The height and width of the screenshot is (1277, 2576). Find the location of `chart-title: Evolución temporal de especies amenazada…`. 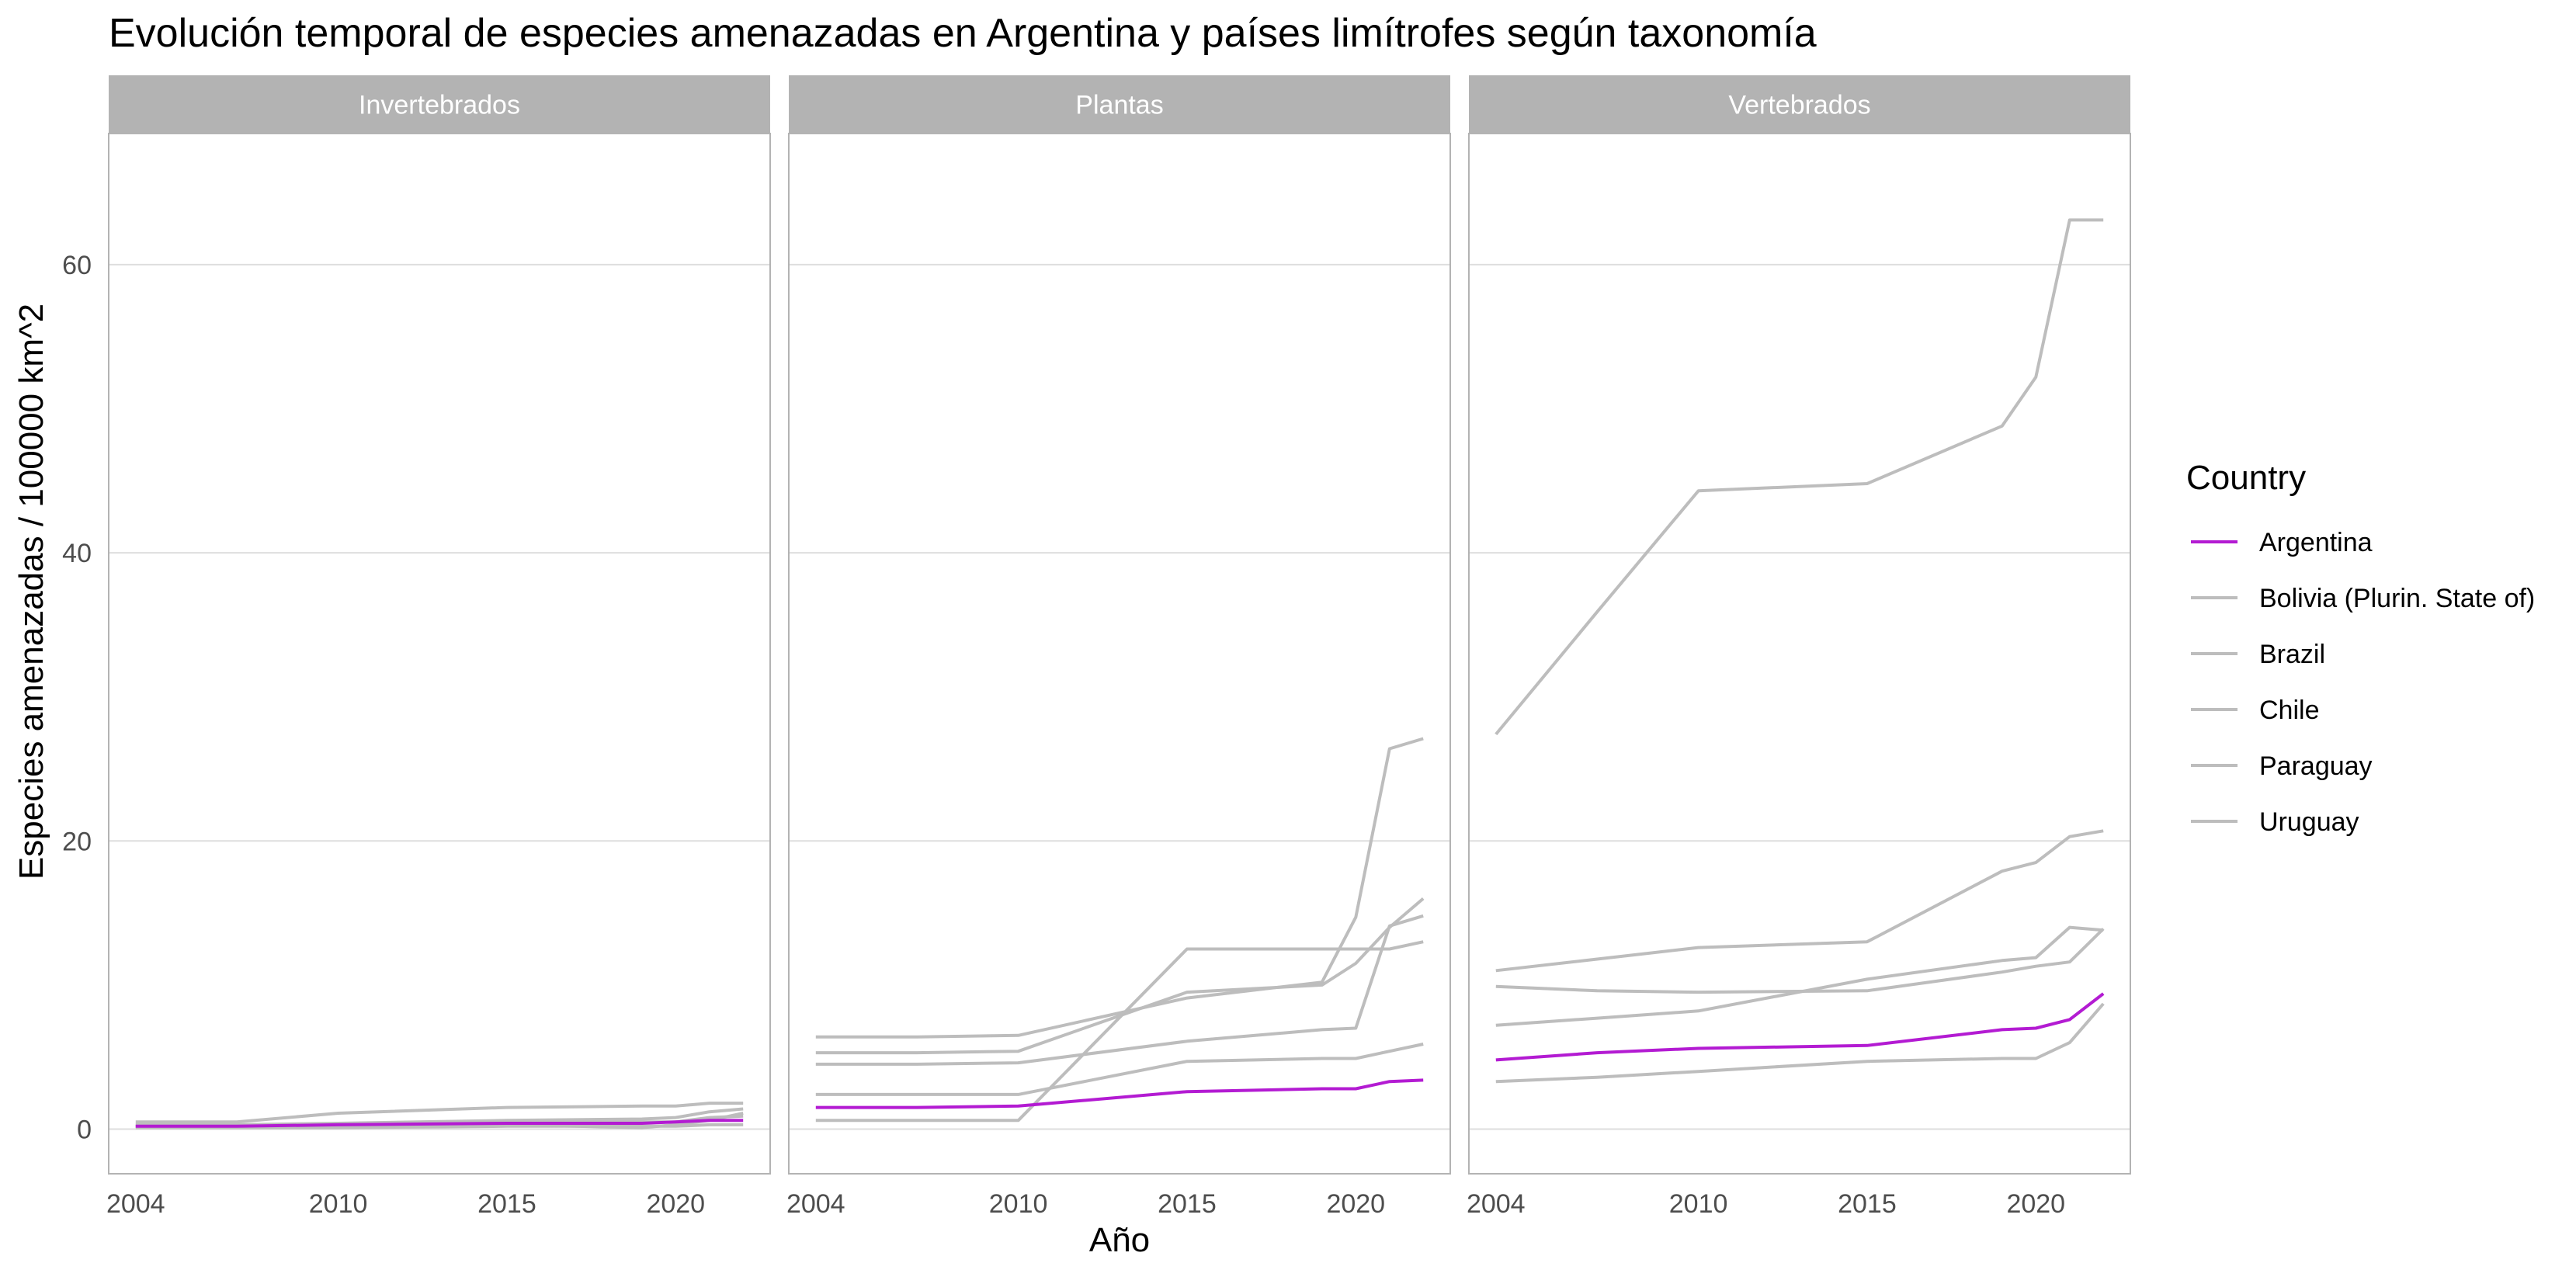

chart-title: Evolución temporal de especies amenazada… is located at coordinates (963, 33).